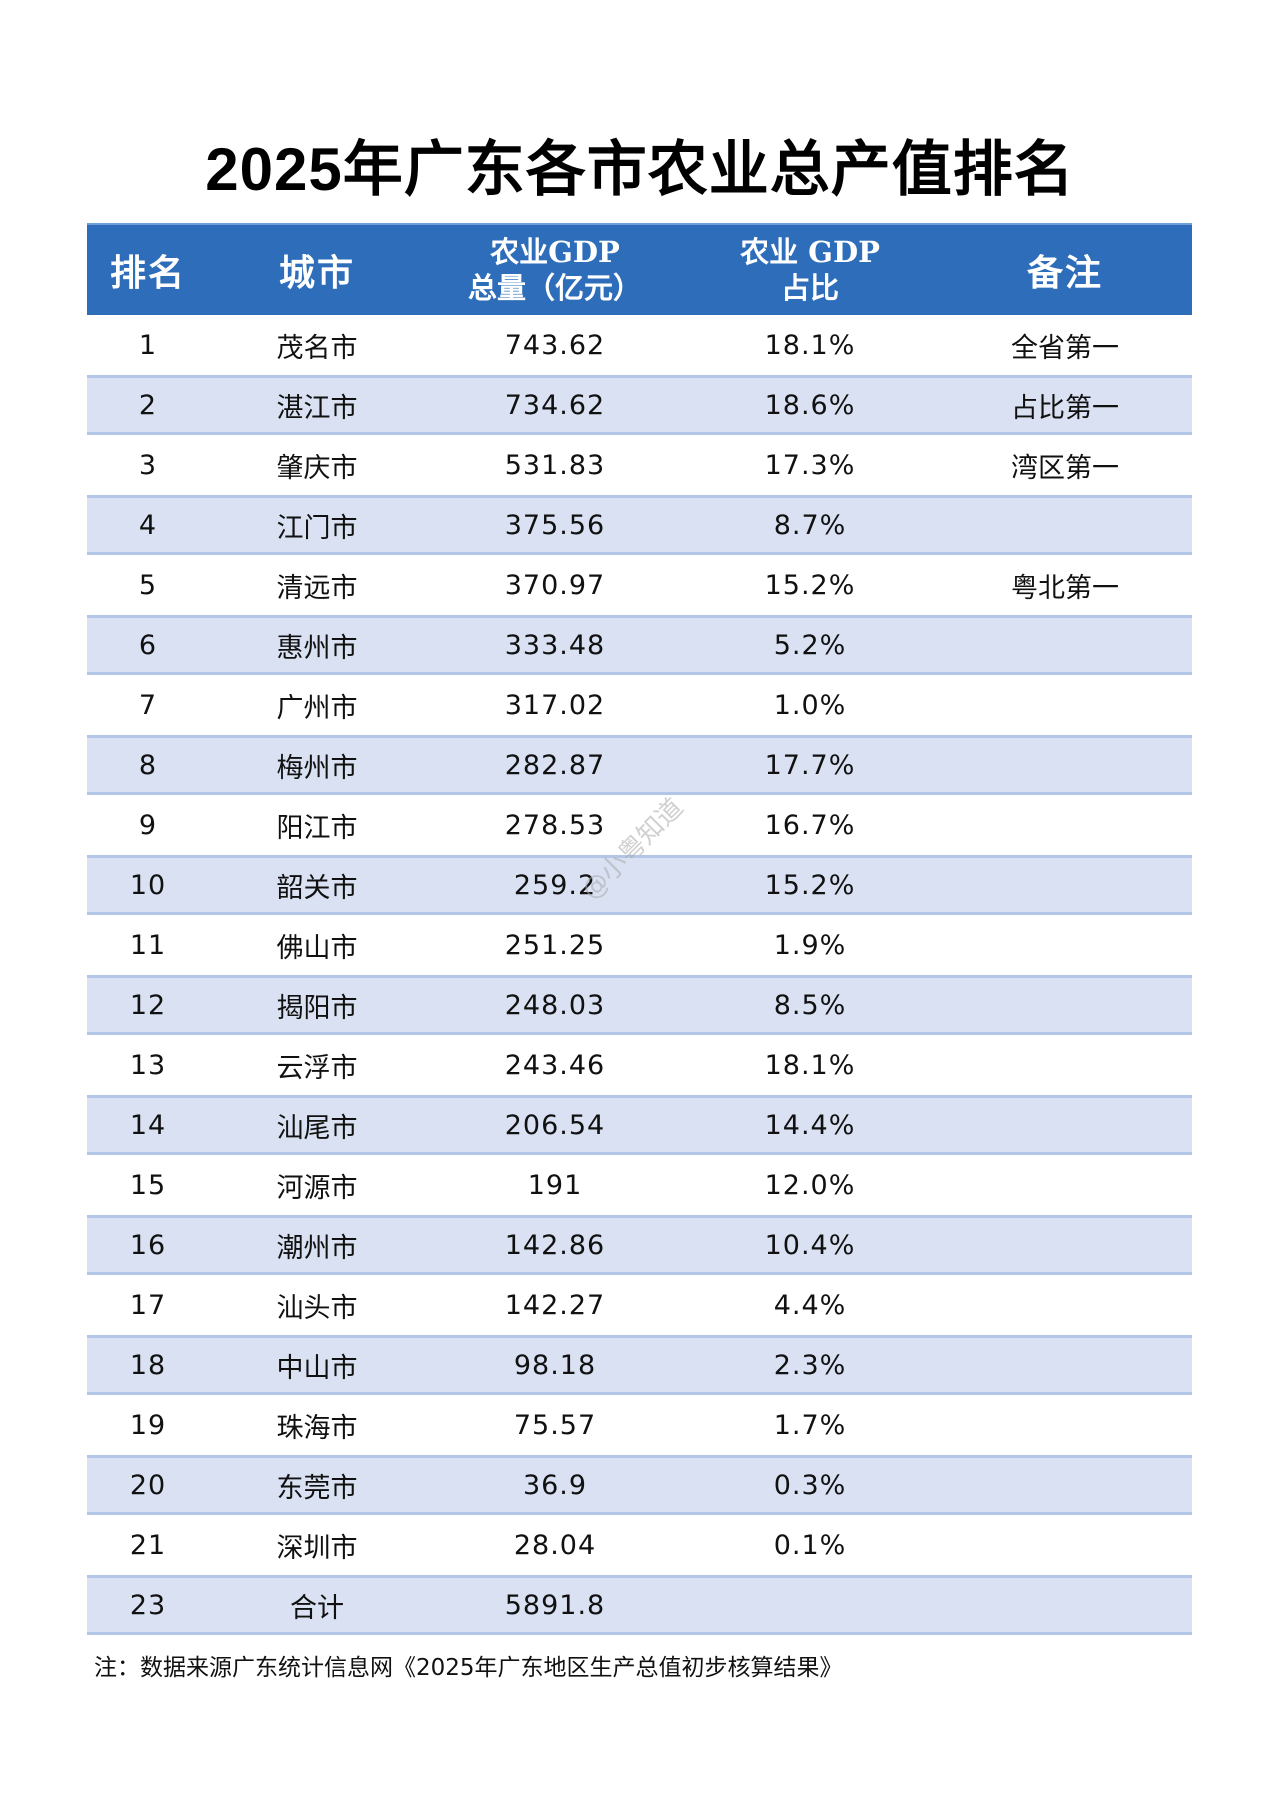  I want to click on gdp-cell: 259.2, so click(555, 885).